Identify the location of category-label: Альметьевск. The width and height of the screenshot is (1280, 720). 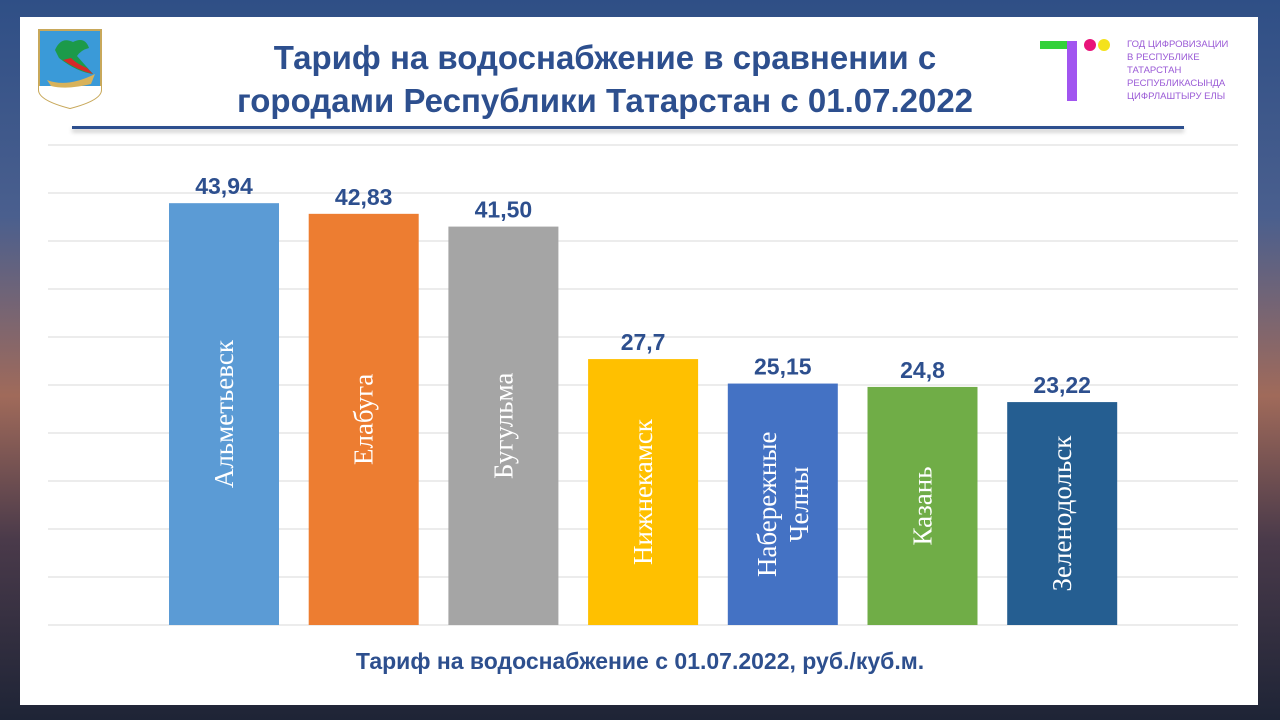
(224, 413).